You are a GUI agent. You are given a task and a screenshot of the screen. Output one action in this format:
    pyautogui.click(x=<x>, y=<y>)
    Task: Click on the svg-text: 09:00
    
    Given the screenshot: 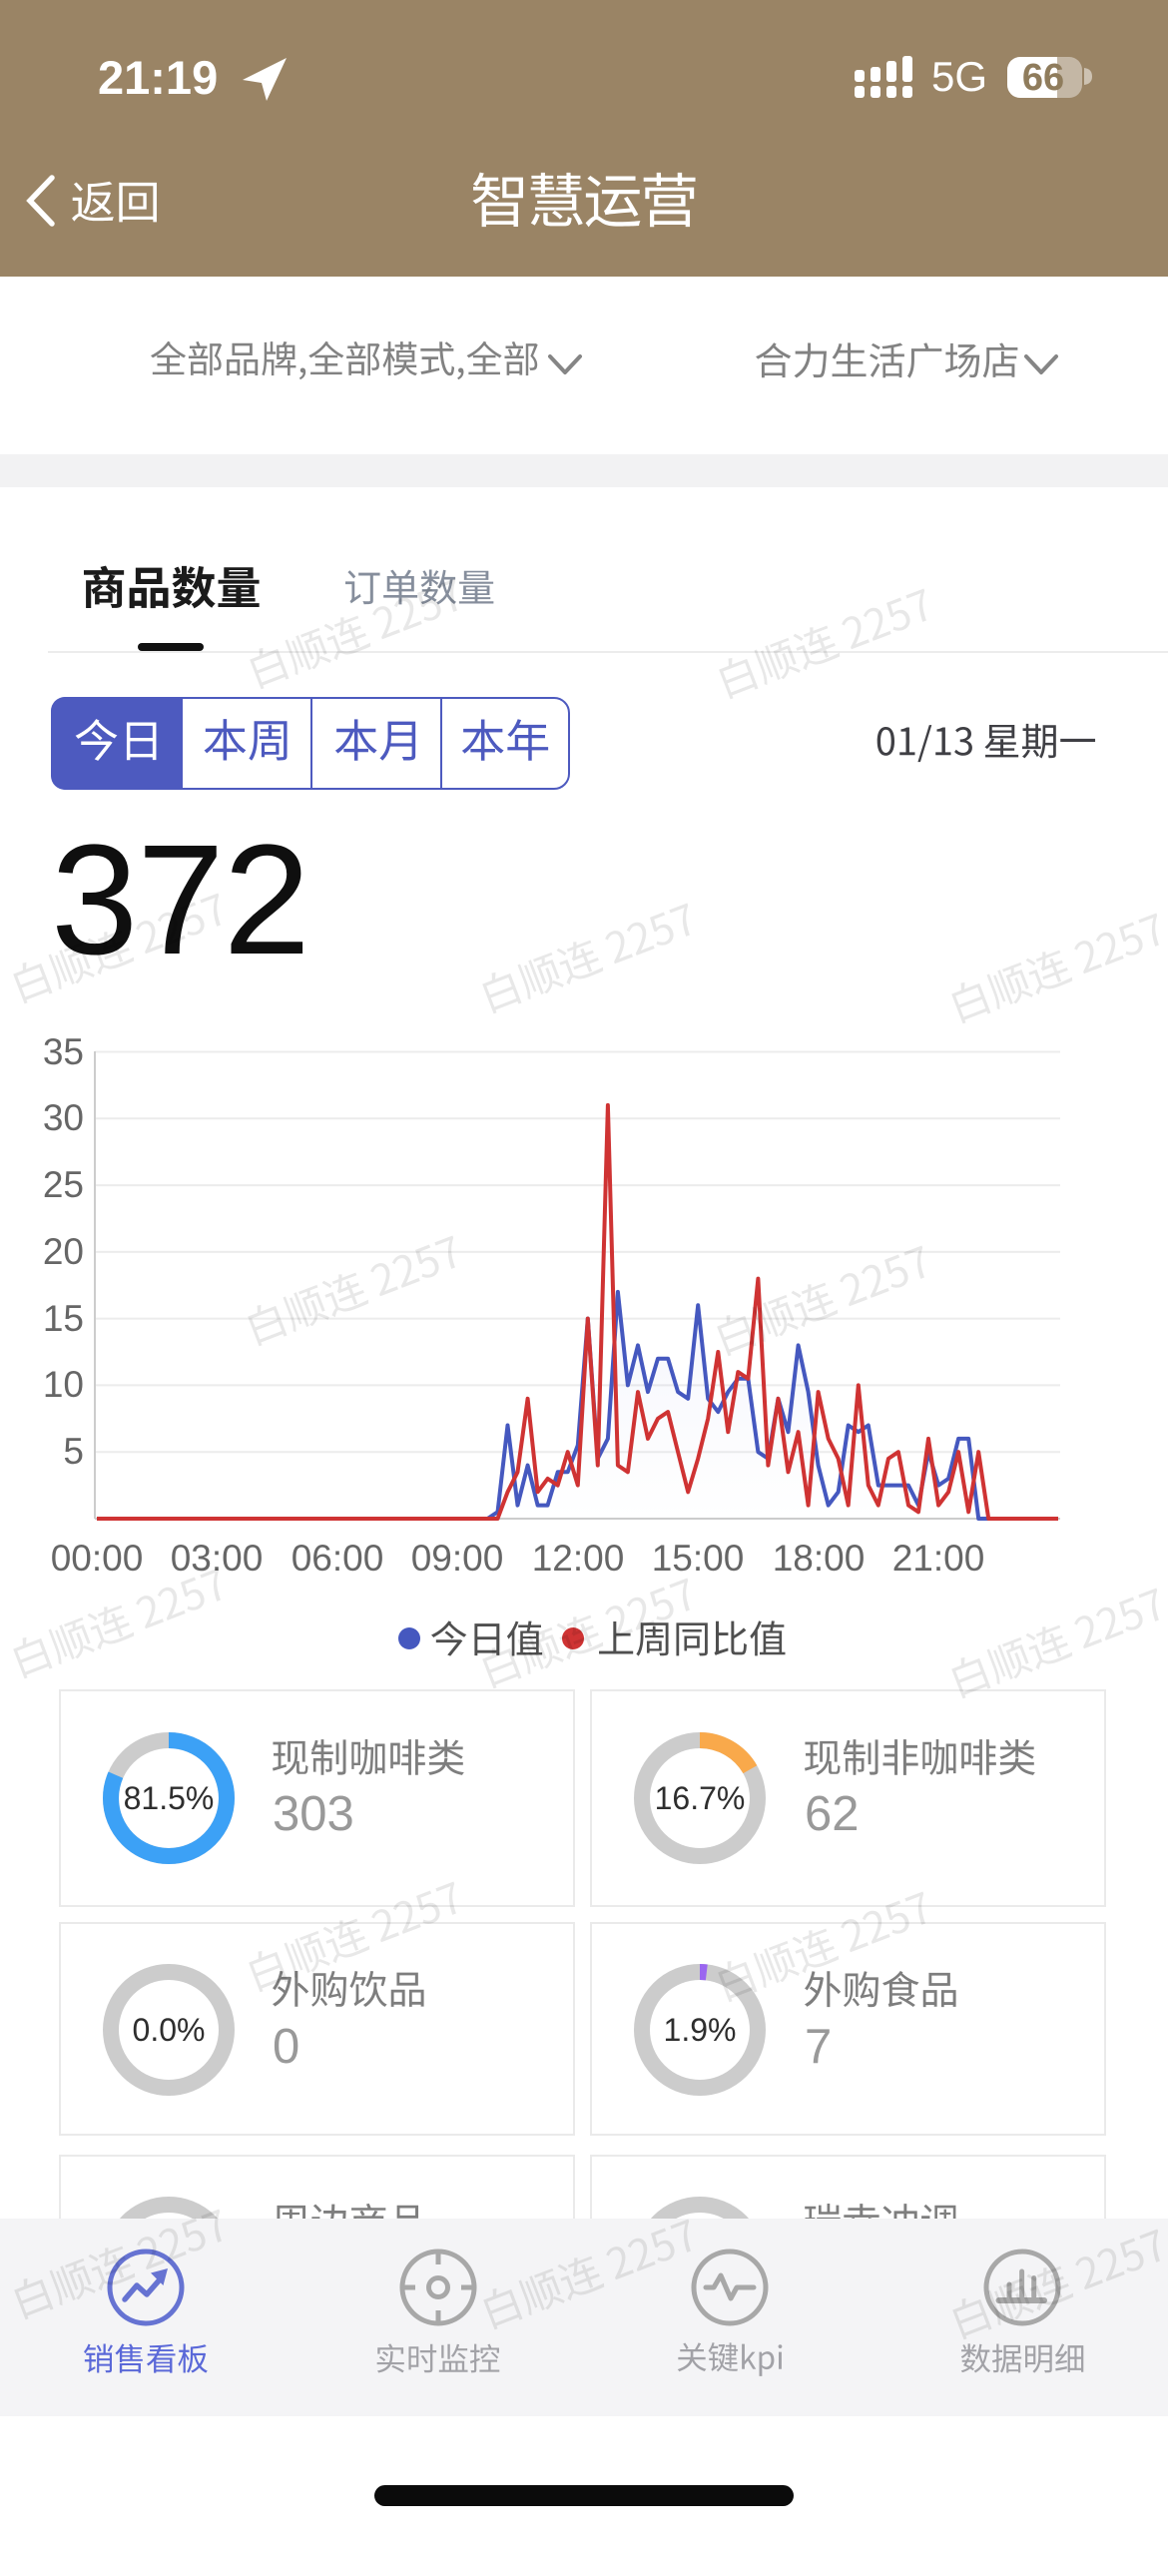 What is the action you would take?
    pyautogui.click(x=457, y=1558)
    